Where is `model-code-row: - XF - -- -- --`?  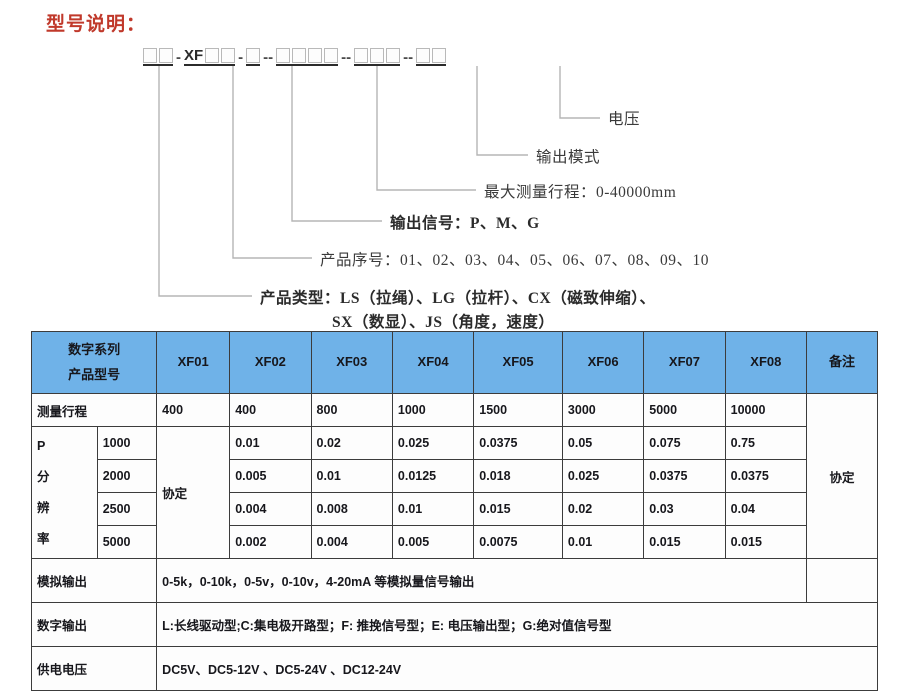 model-code-row: - XF - -- -- -- is located at coordinates (295, 53).